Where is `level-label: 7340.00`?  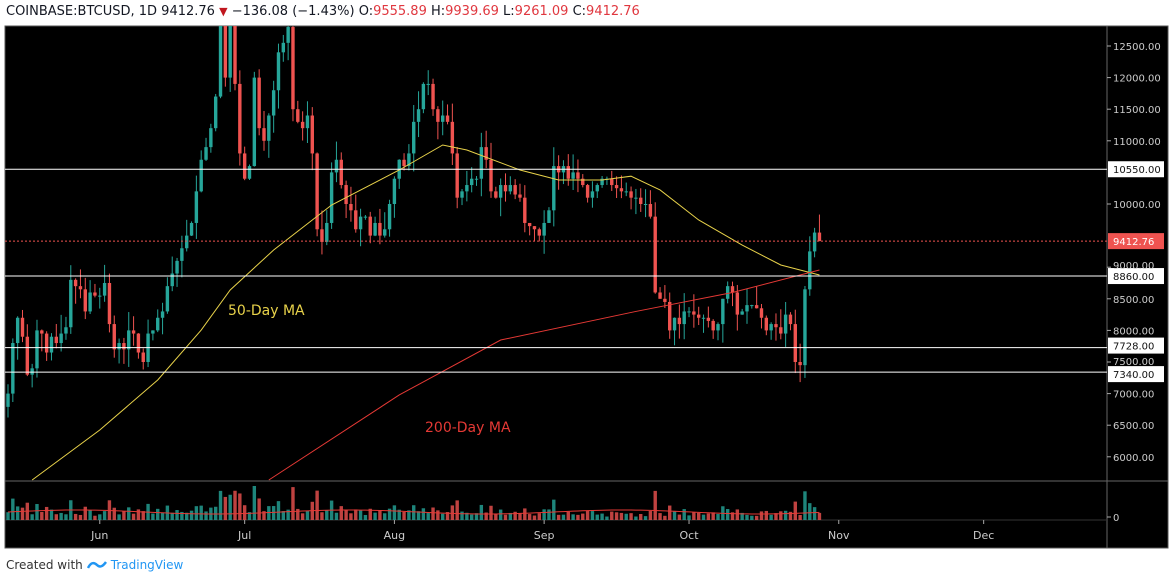
level-label: 7340.00 is located at coordinates (1133, 375).